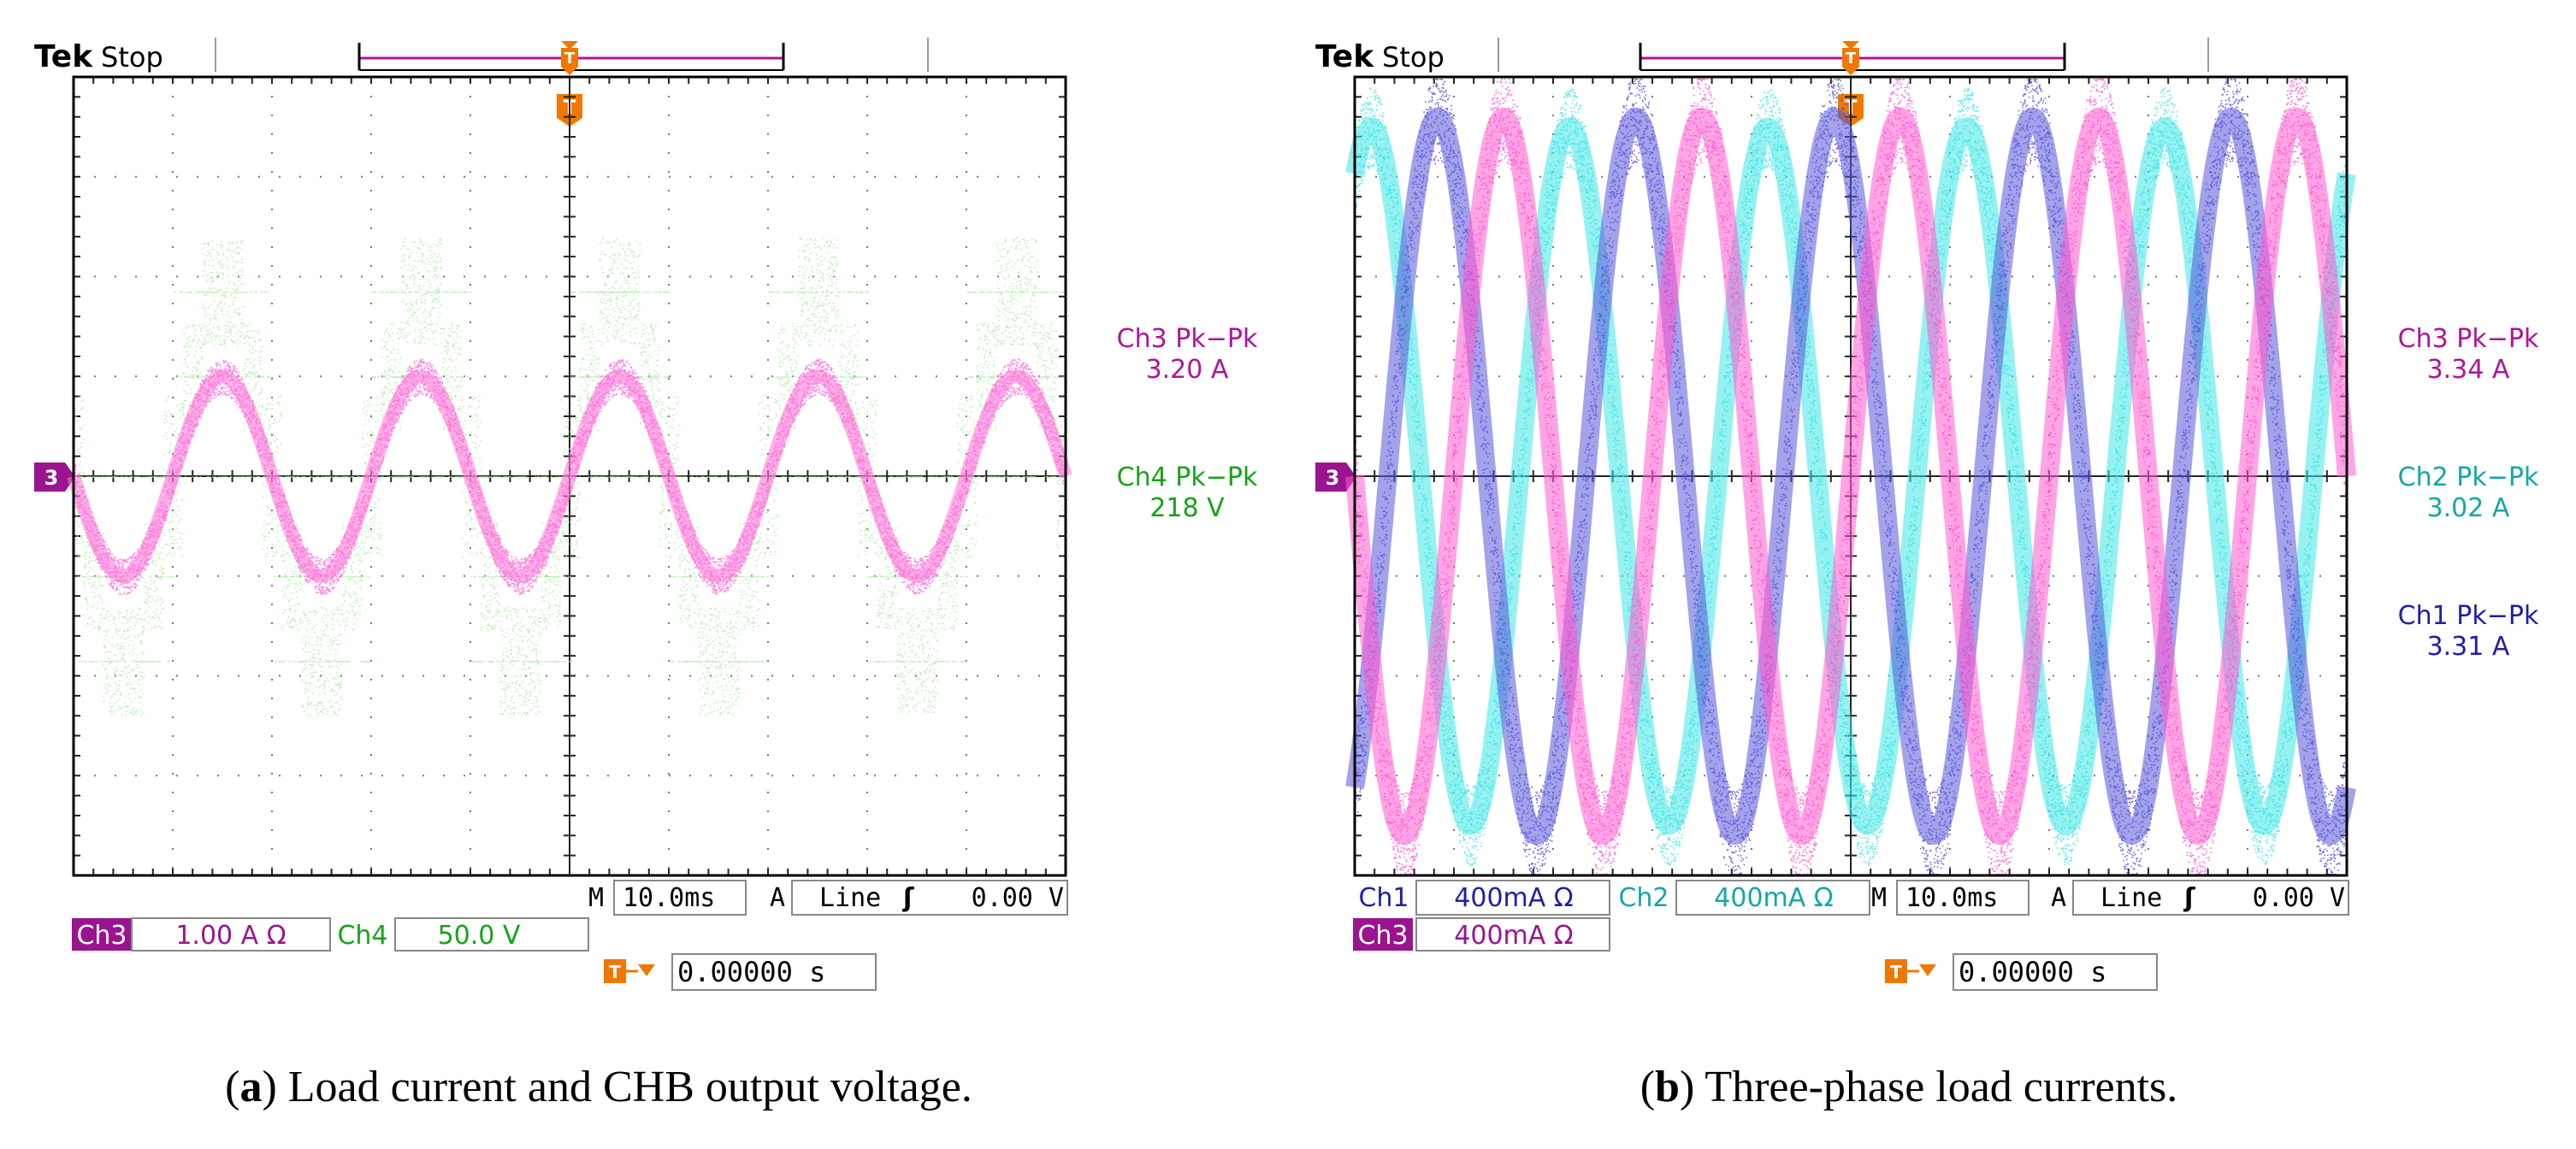  I want to click on caption-a: (a) Load current and CHB output voltage., so click(598, 1087).